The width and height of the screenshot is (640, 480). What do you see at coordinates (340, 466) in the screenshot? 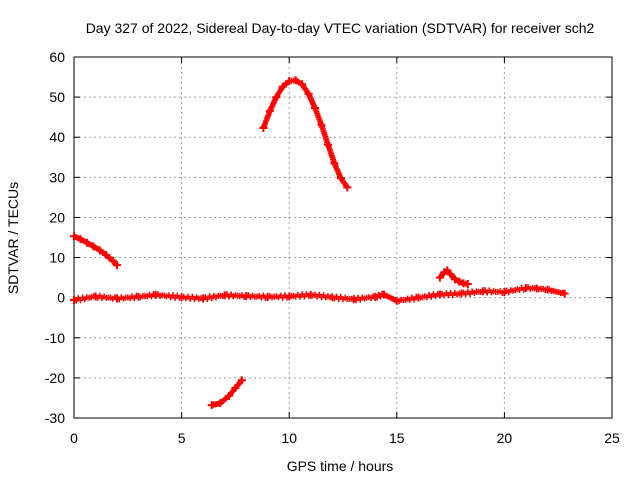
I see `x-axis-label: GPS time / hours` at bounding box center [340, 466].